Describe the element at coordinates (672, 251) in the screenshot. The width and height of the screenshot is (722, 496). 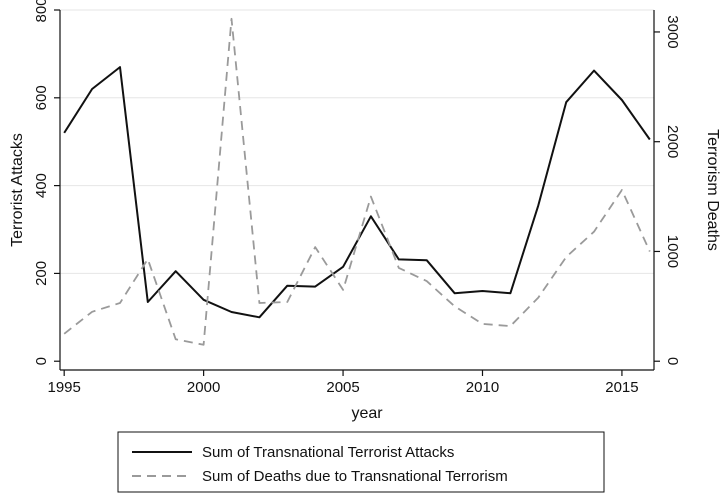
I see `y-right-tick-label-1000: 1000` at that location.